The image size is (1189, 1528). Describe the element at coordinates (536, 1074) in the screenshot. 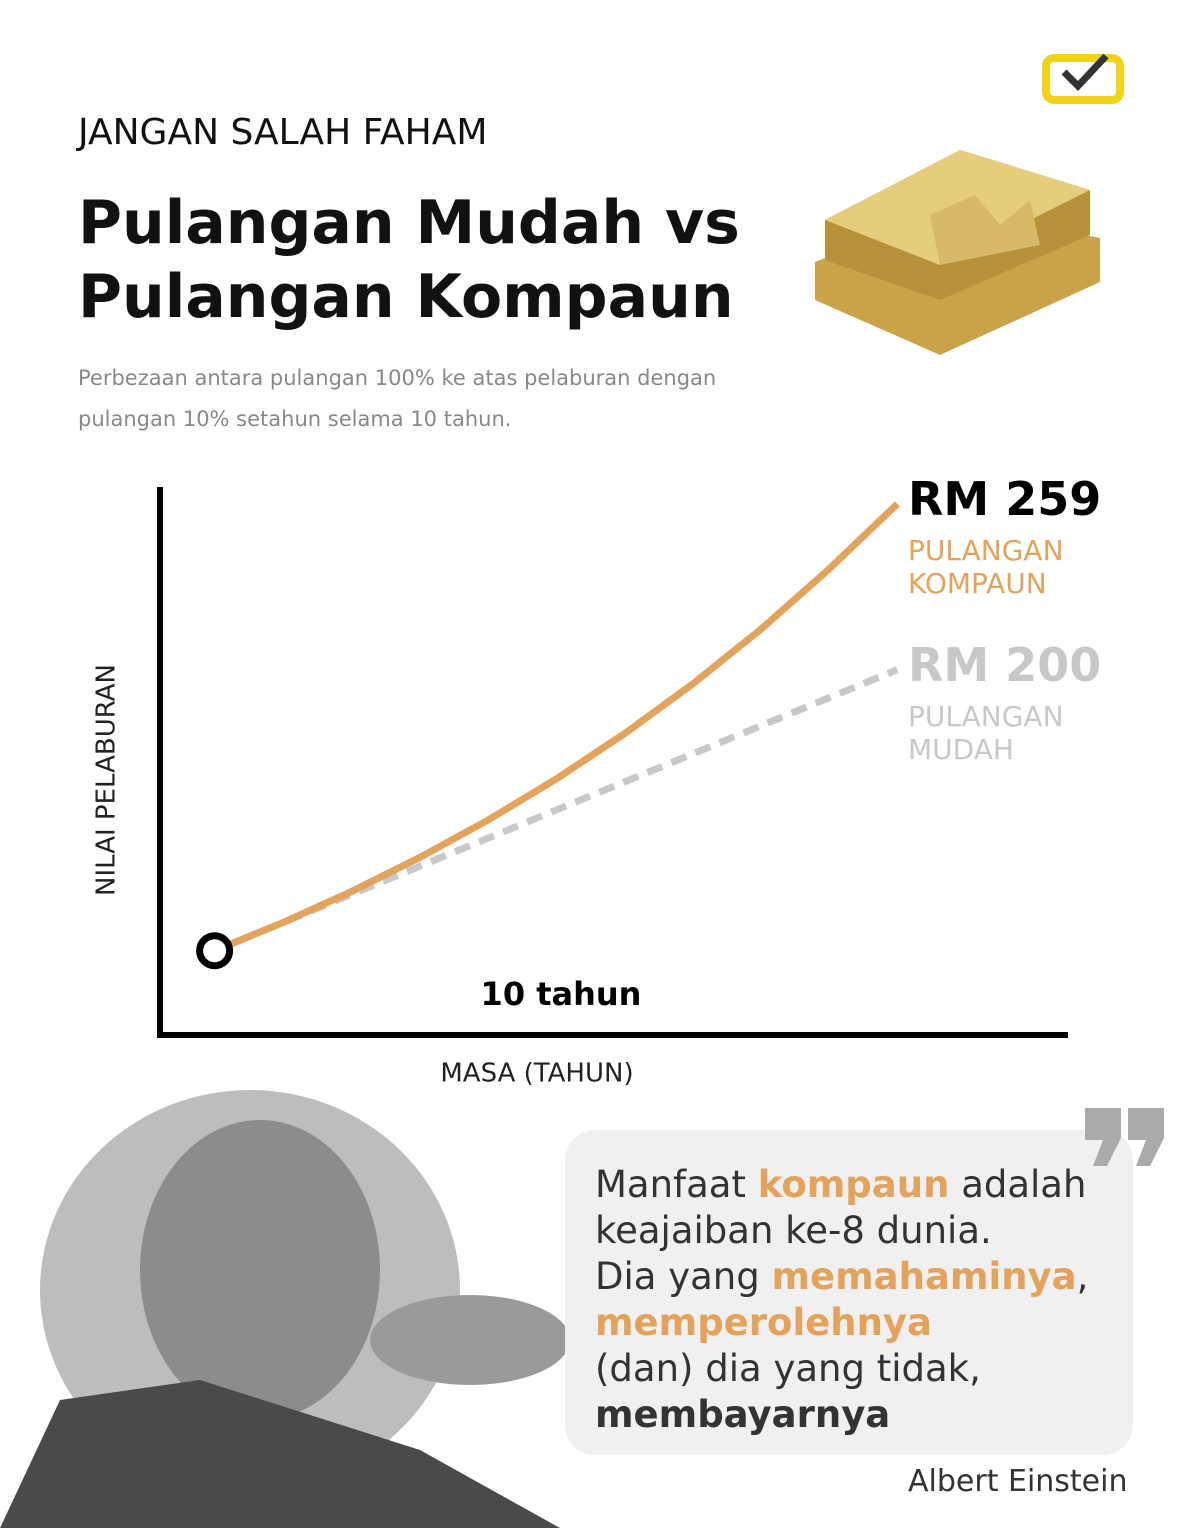

I see `x-axis-label: MASA (TAHUN)` at that location.